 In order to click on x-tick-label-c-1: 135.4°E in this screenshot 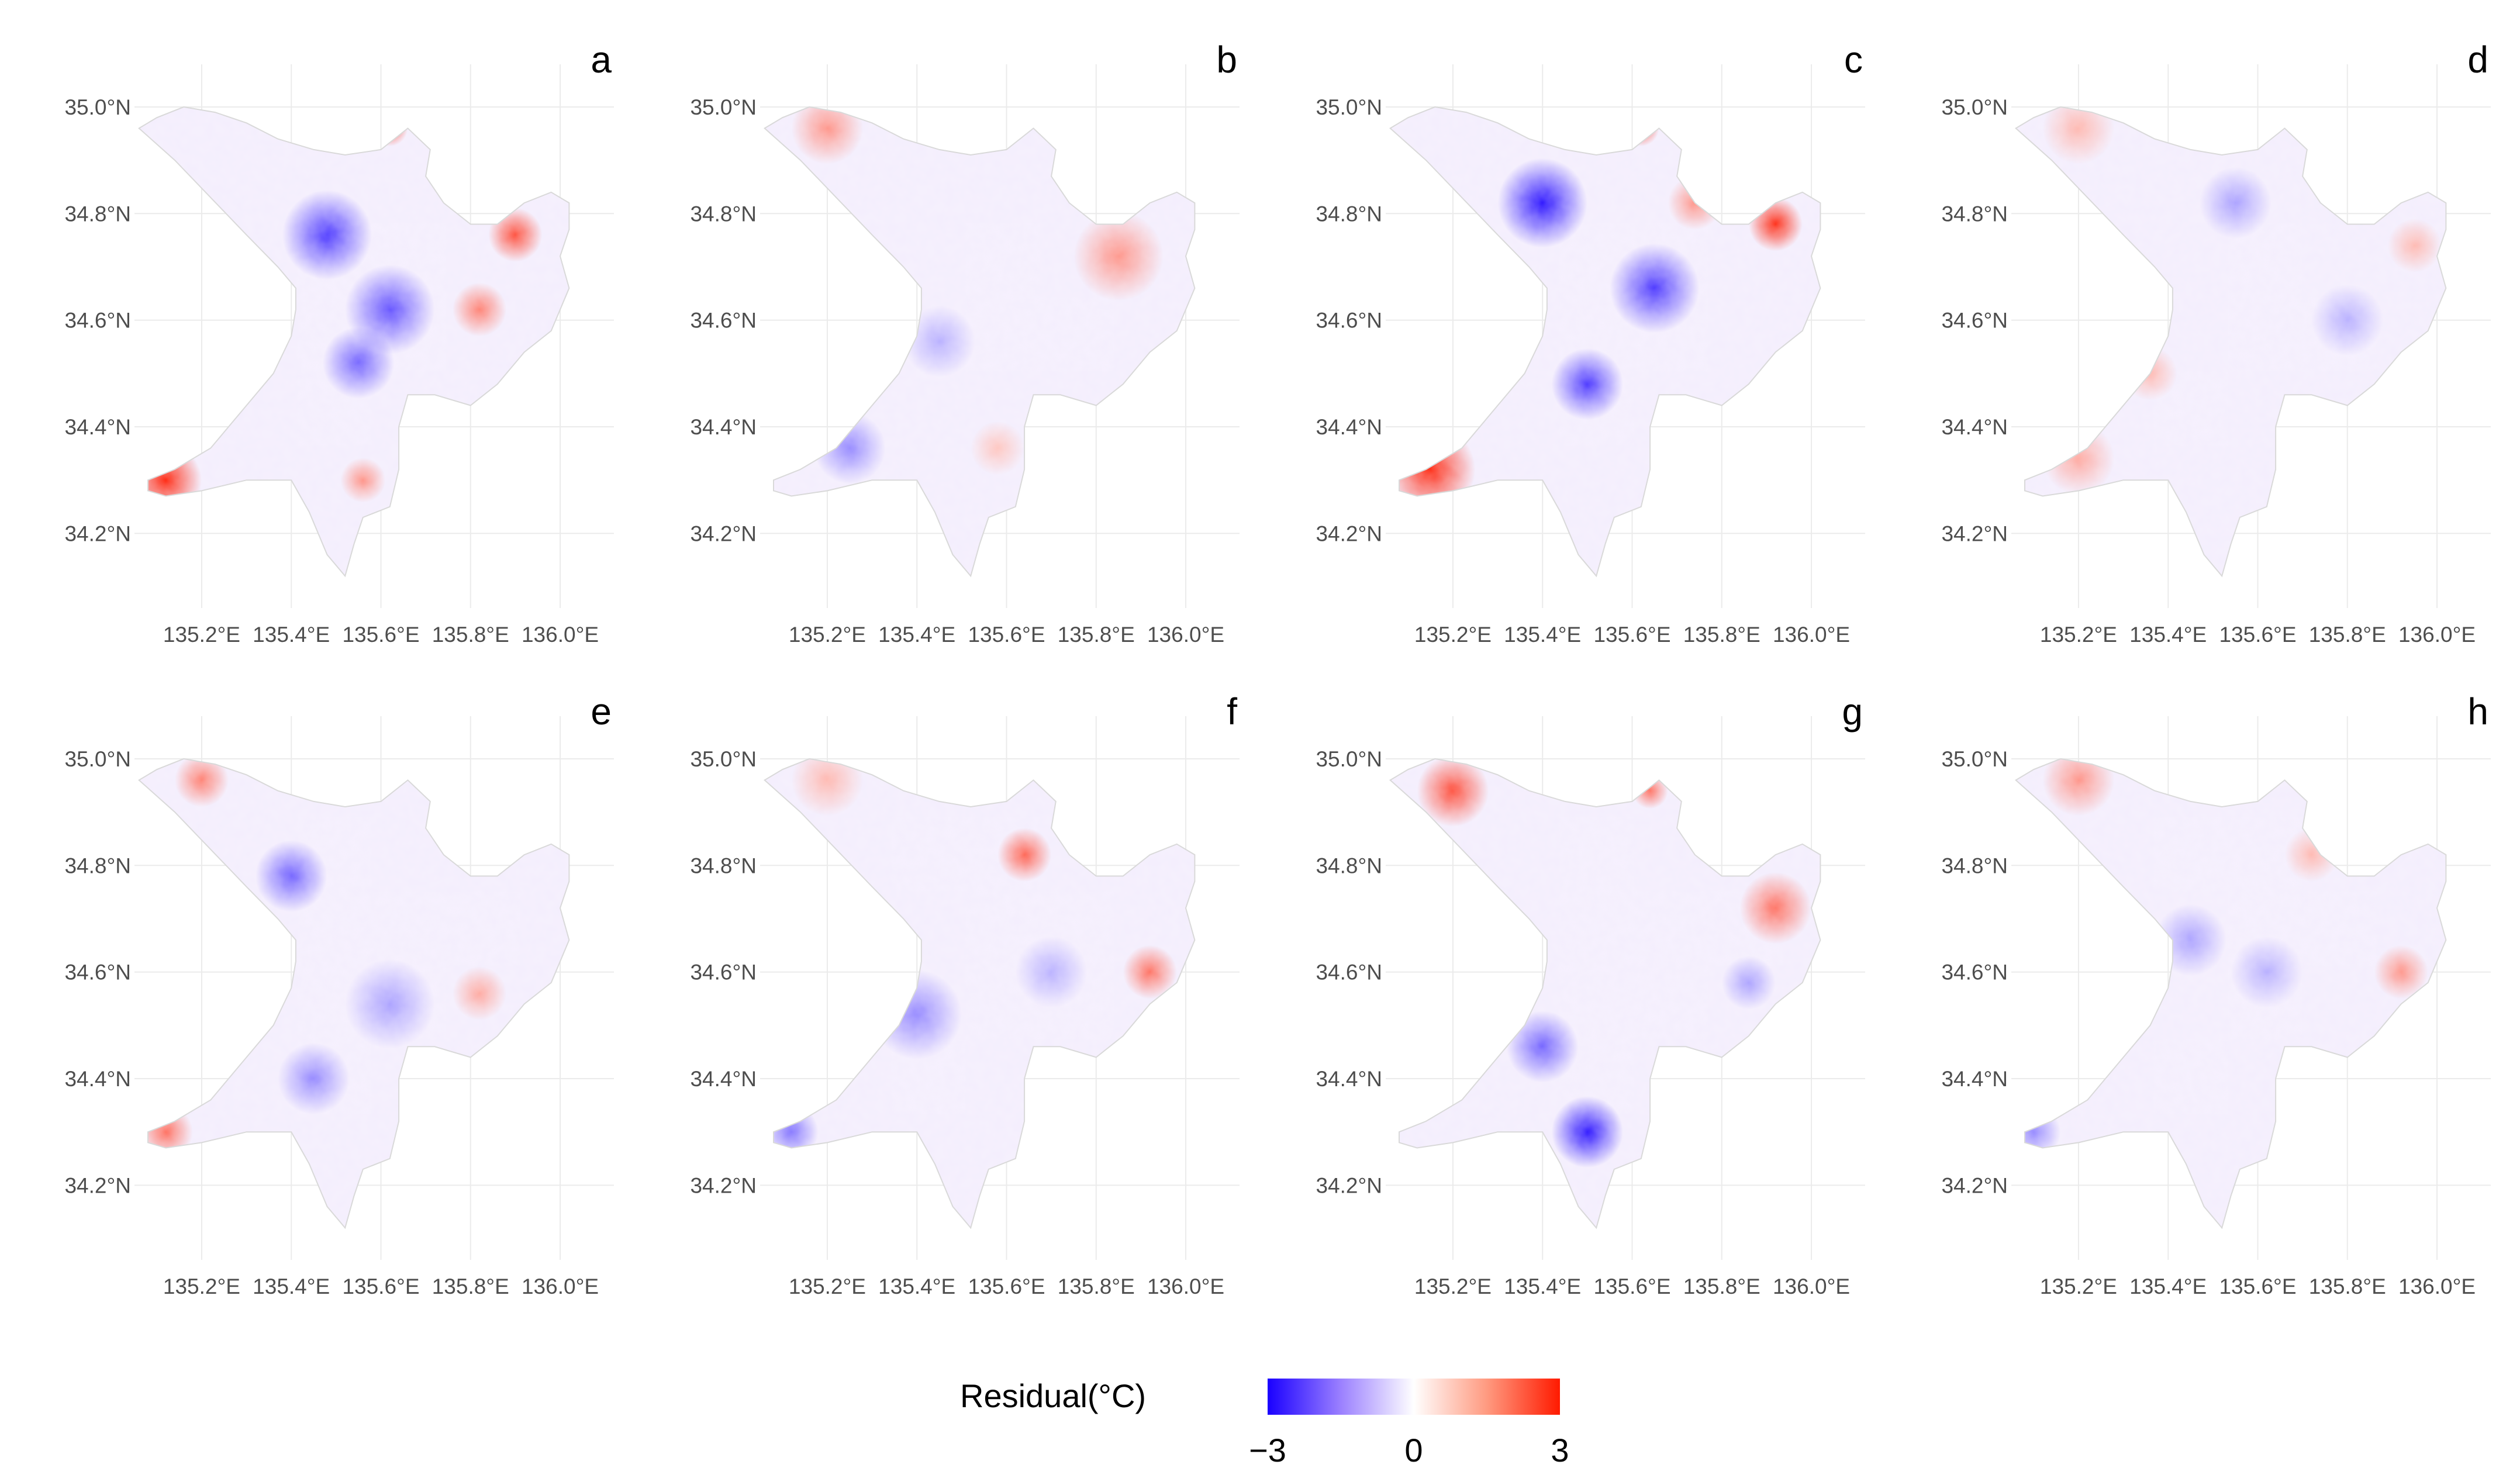, I will do `click(1542, 635)`.